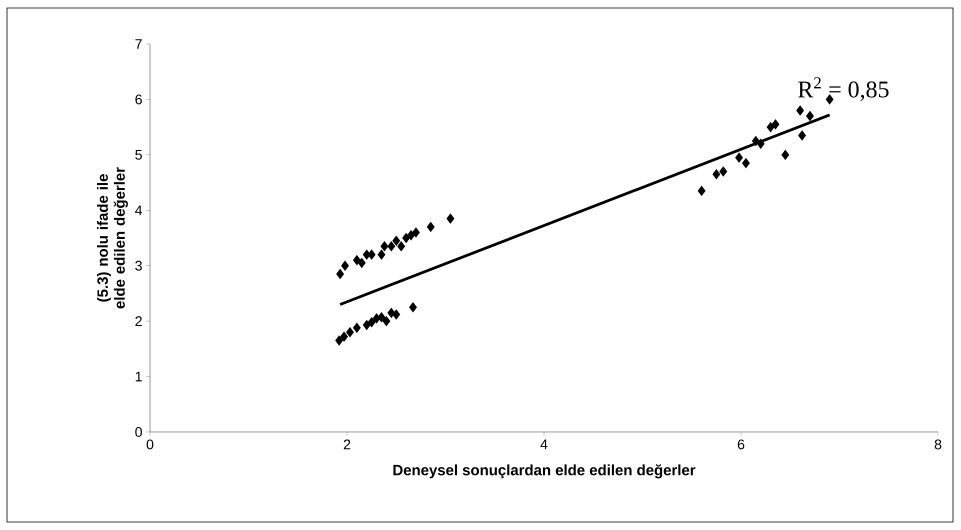 This screenshot has height=530, width=961. Describe the element at coordinates (347, 444) in the screenshot. I see `x-tick-label: 2` at that location.